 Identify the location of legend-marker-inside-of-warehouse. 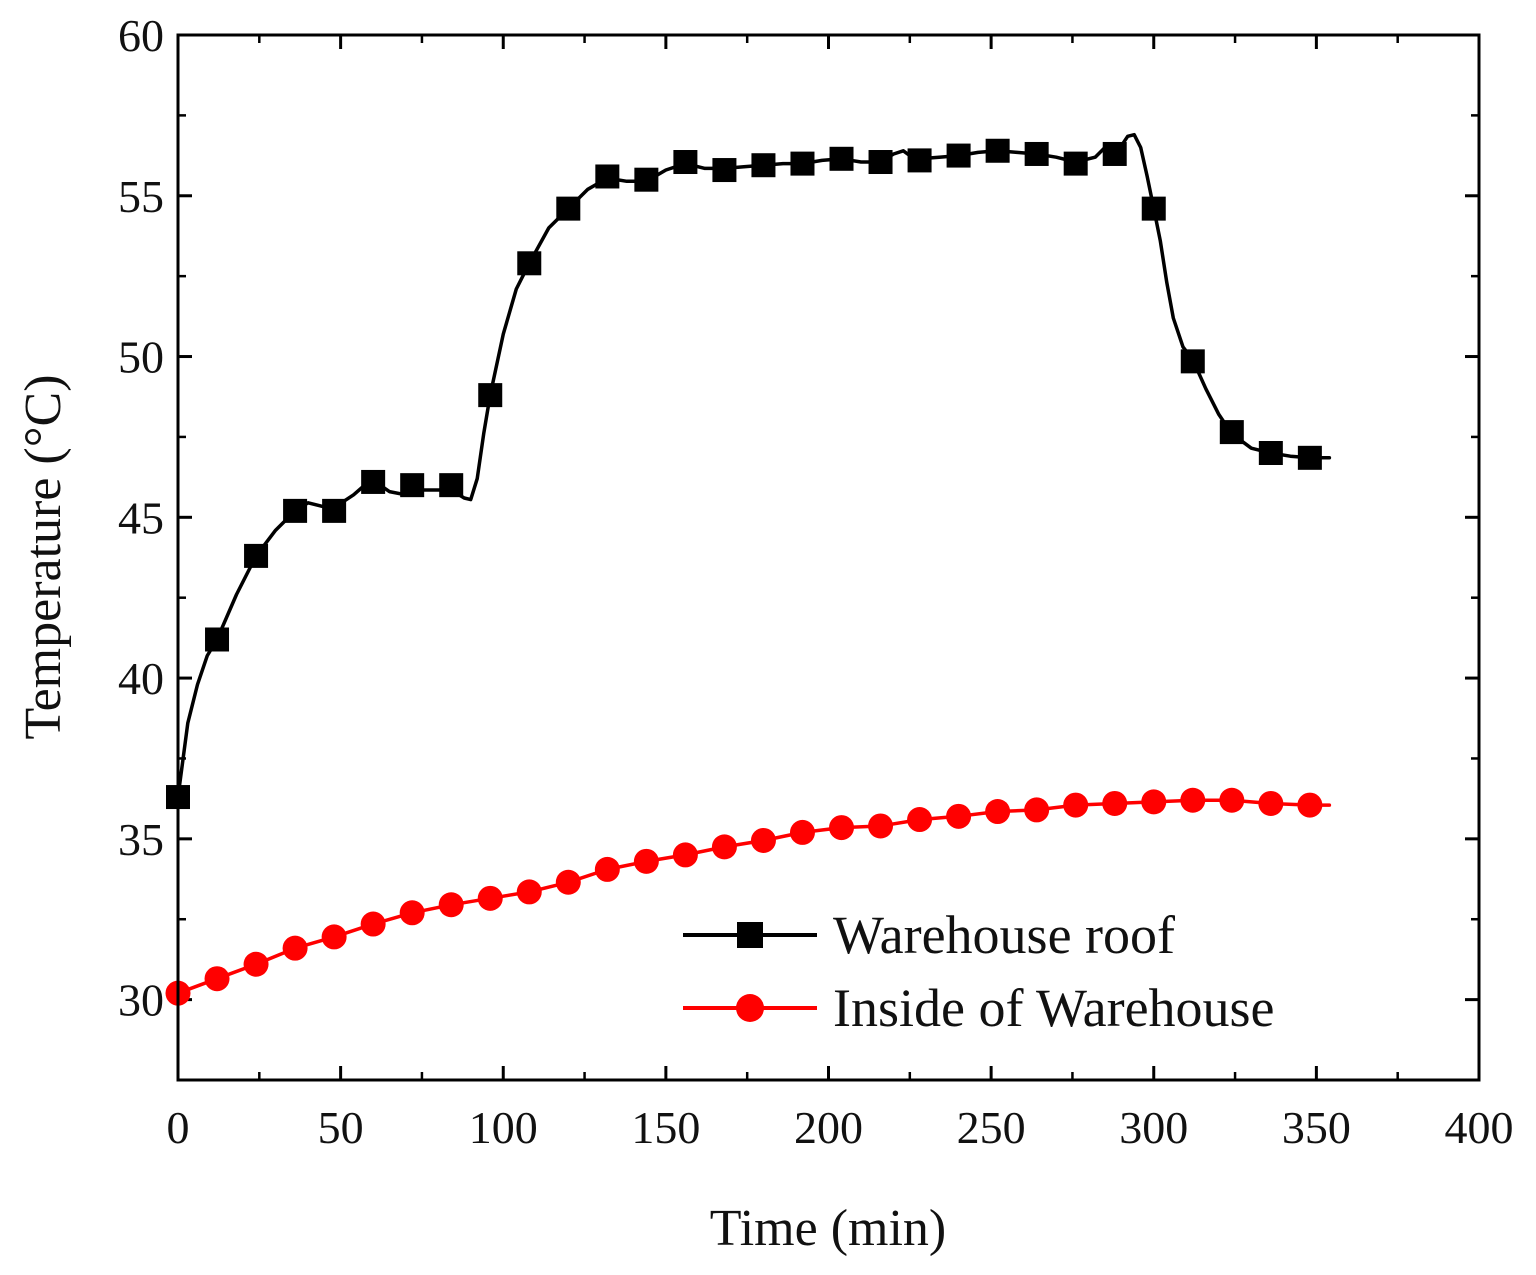
(750, 1008).